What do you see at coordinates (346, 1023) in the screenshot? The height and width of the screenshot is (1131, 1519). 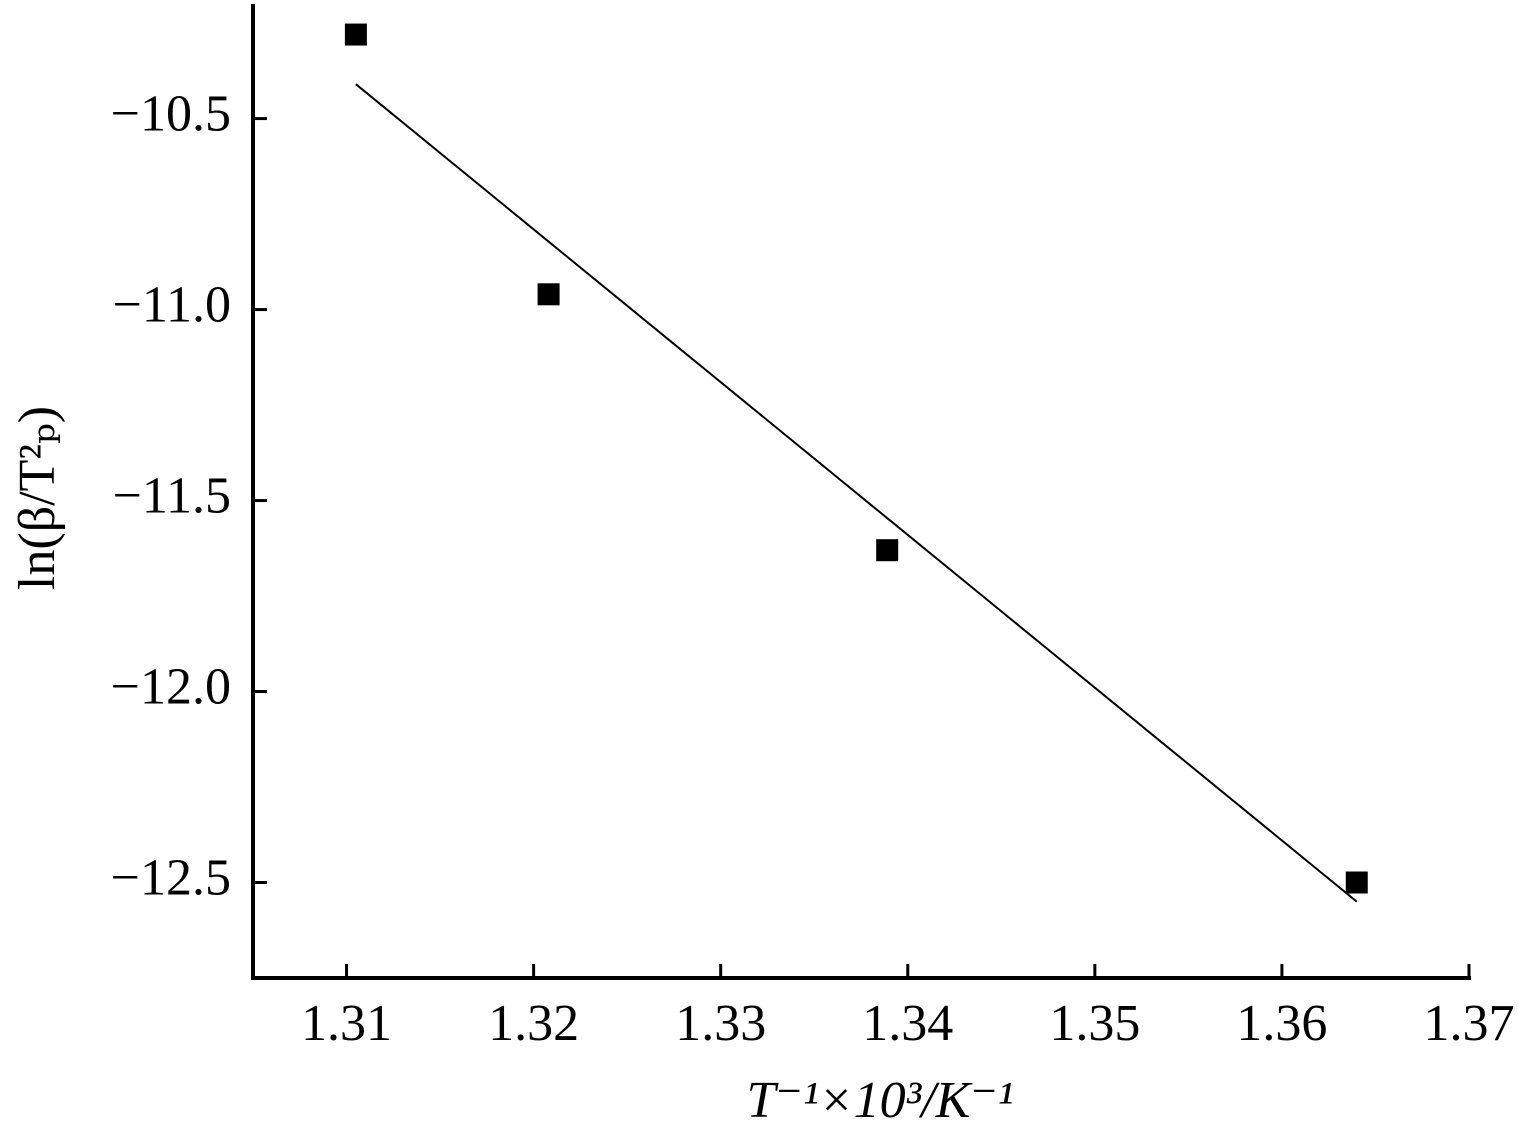 I see `x-tick-label: 1.31` at bounding box center [346, 1023].